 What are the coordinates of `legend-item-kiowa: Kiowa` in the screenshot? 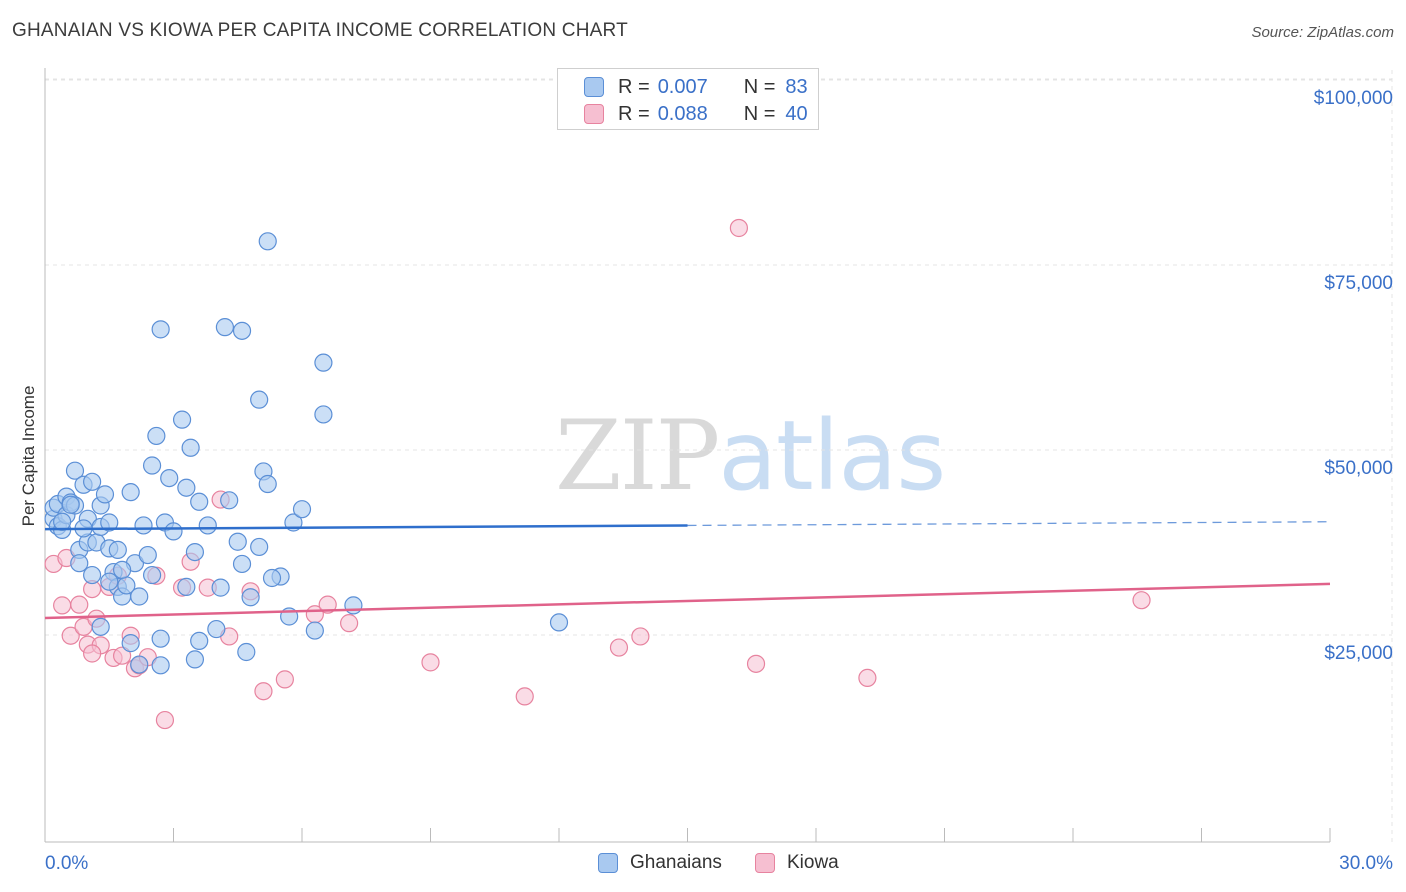 It's located at (797, 863).